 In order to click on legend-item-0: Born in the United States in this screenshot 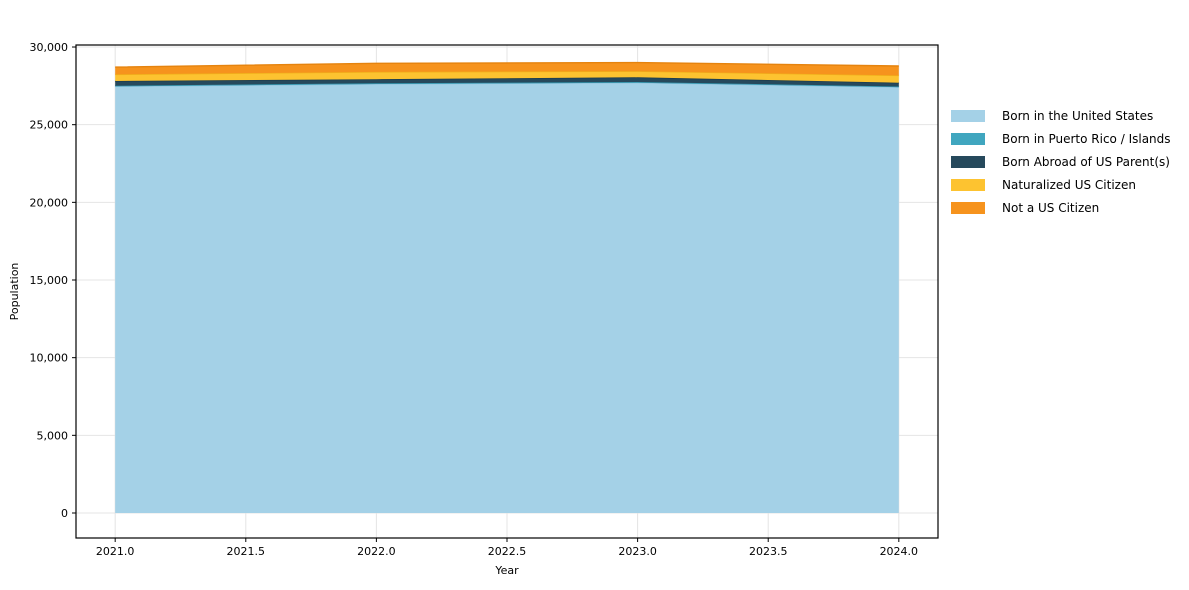, I will do `click(1061, 115)`.